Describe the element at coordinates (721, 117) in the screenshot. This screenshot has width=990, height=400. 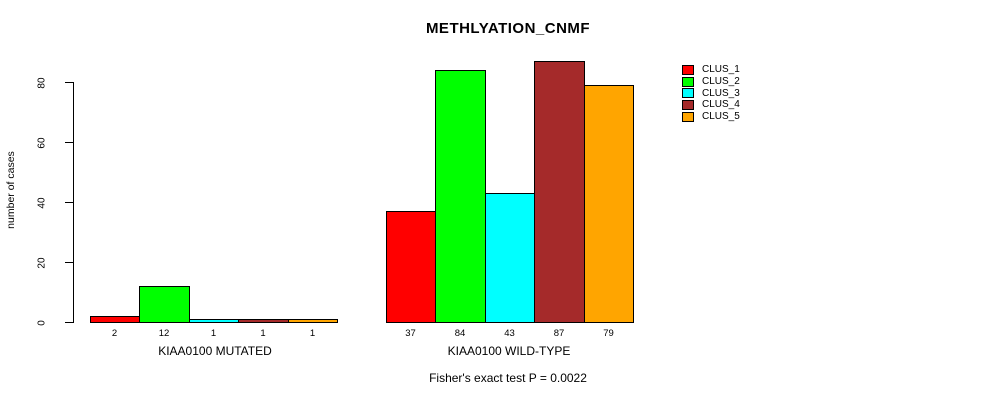
I see `legend-label: CLUS_5` at that location.